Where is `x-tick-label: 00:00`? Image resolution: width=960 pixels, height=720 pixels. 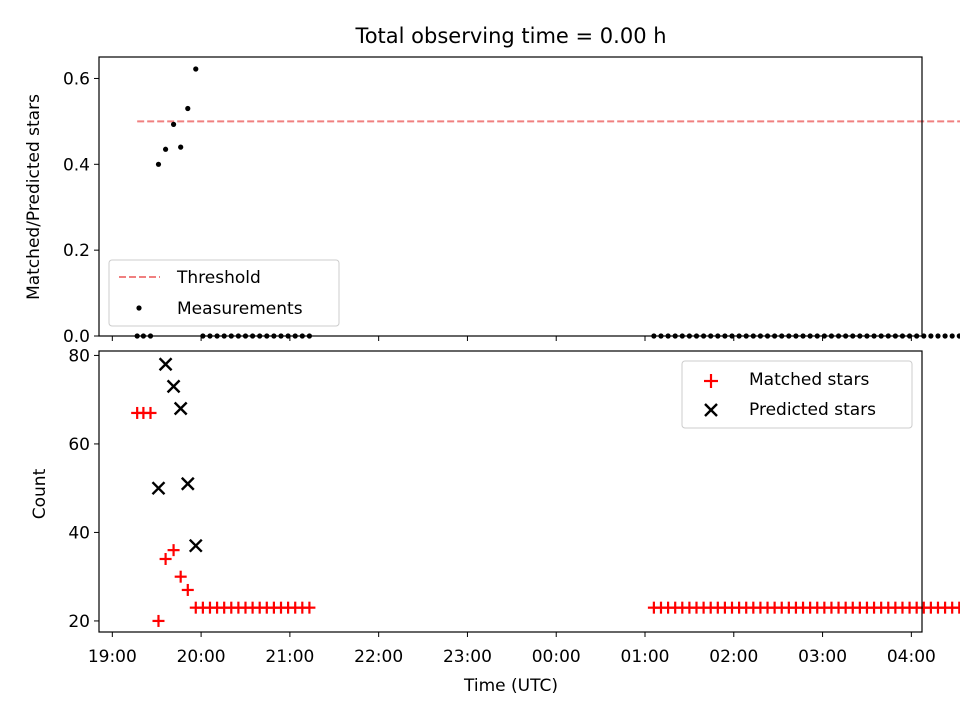
x-tick-label: 00:00 is located at coordinates (556, 657).